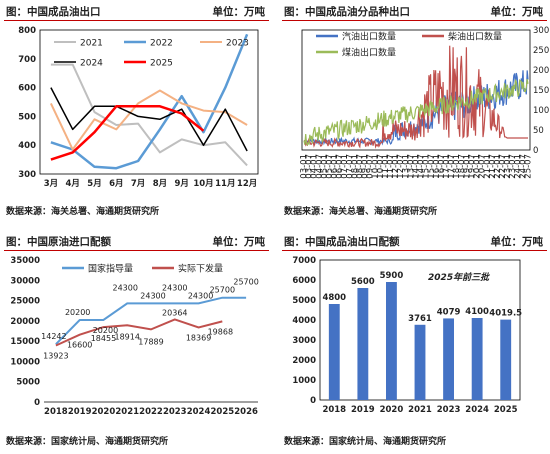 This screenshot has width=550, height=454. What do you see at coordinates (335, 166) in the screenshot?
I see `x-tick-label: 06-01` at bounding box center [335, 166].